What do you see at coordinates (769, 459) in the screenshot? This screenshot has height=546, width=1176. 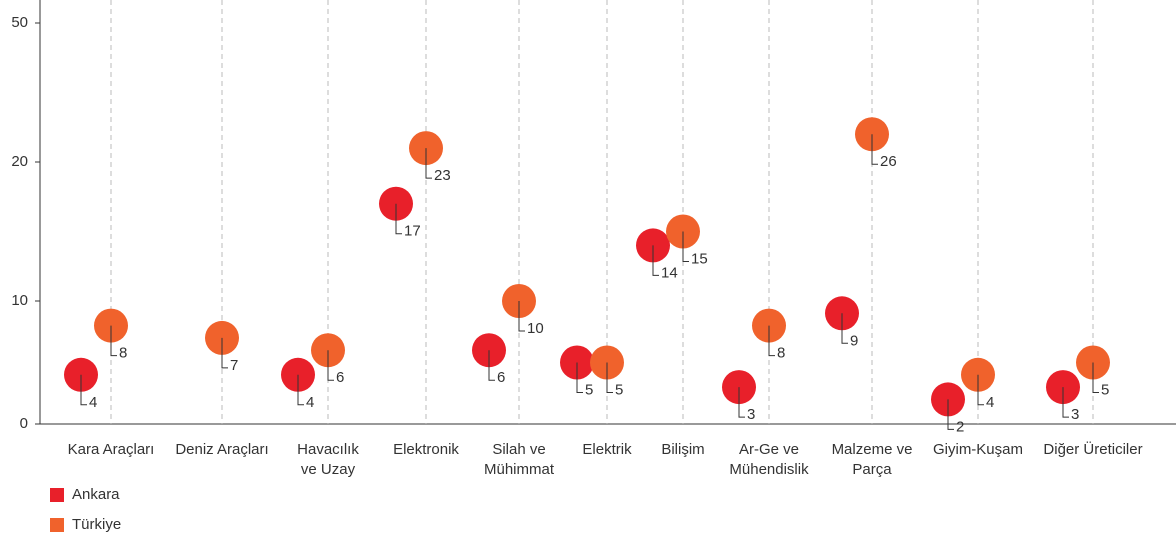 I see `x-tick-label: Ar-Ge ve Mühendislik` at bounding box center [769, 459].